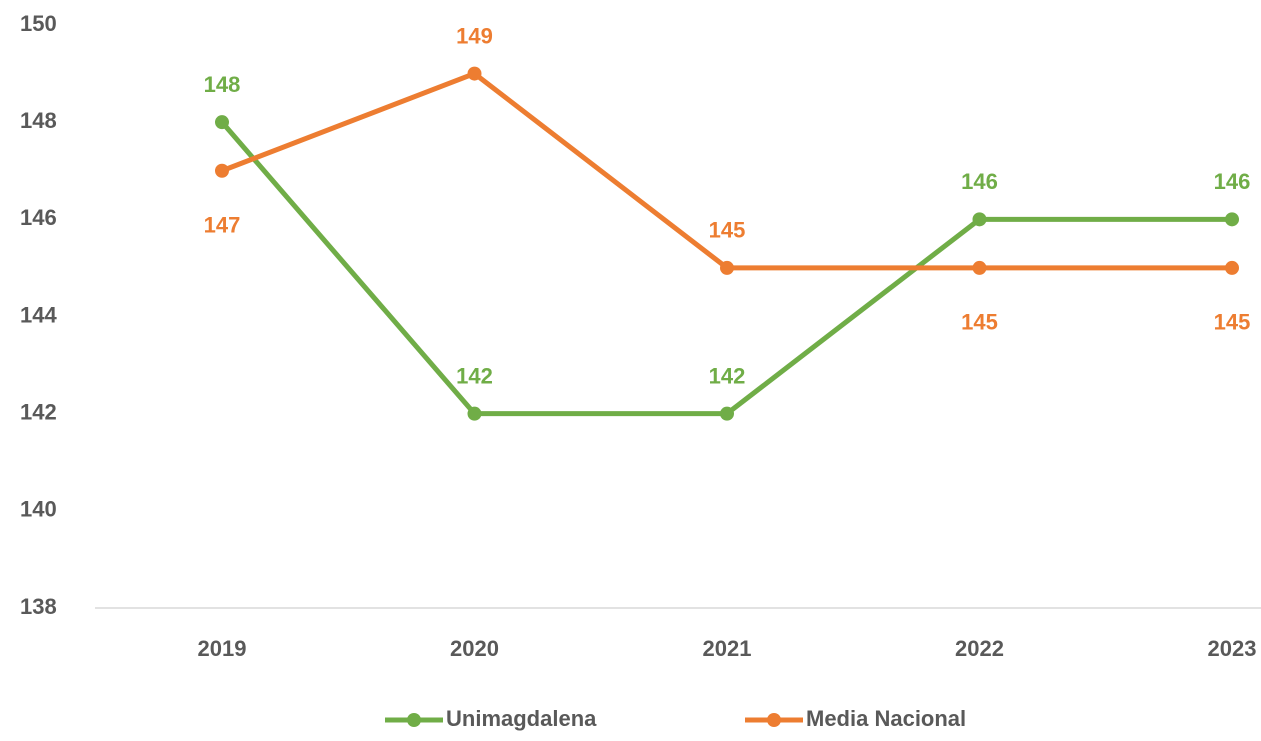 The image size is (1261, 741). I want to click on x-tick-label: 2023, so click(1232, 648).